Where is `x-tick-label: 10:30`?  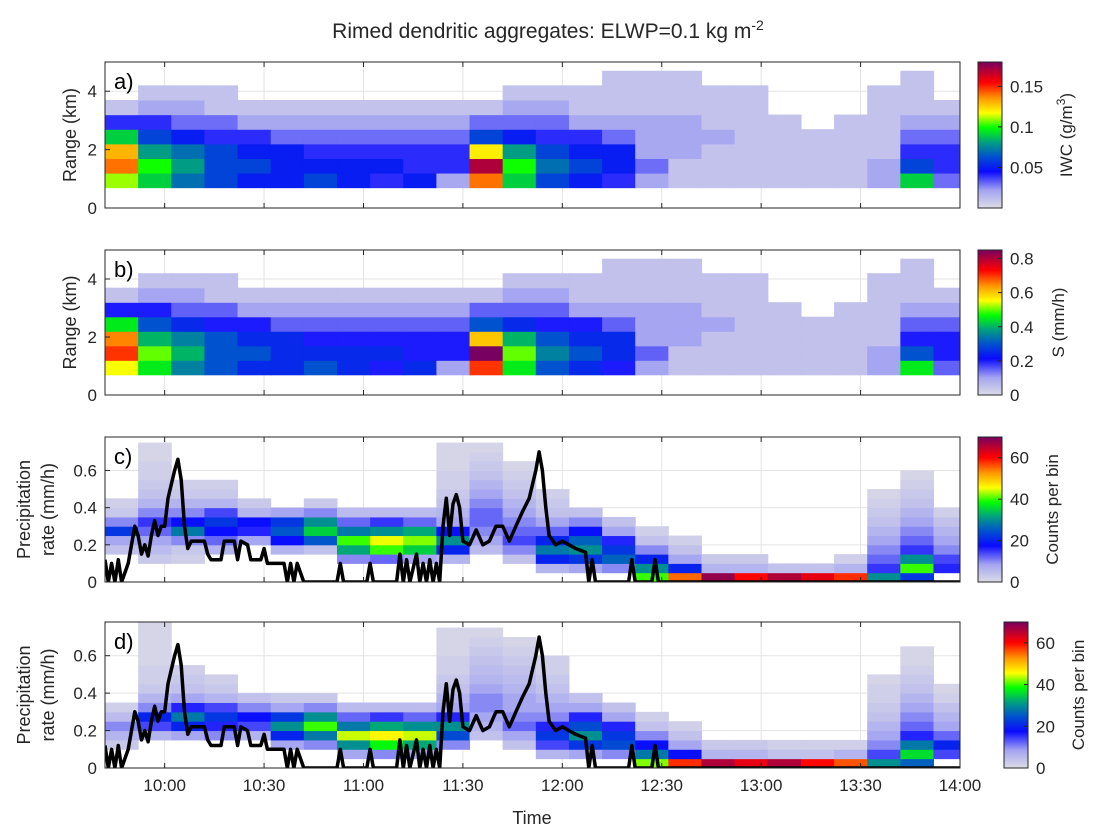
x-tick-label: 10:30 is located at coordinates (264, 785).